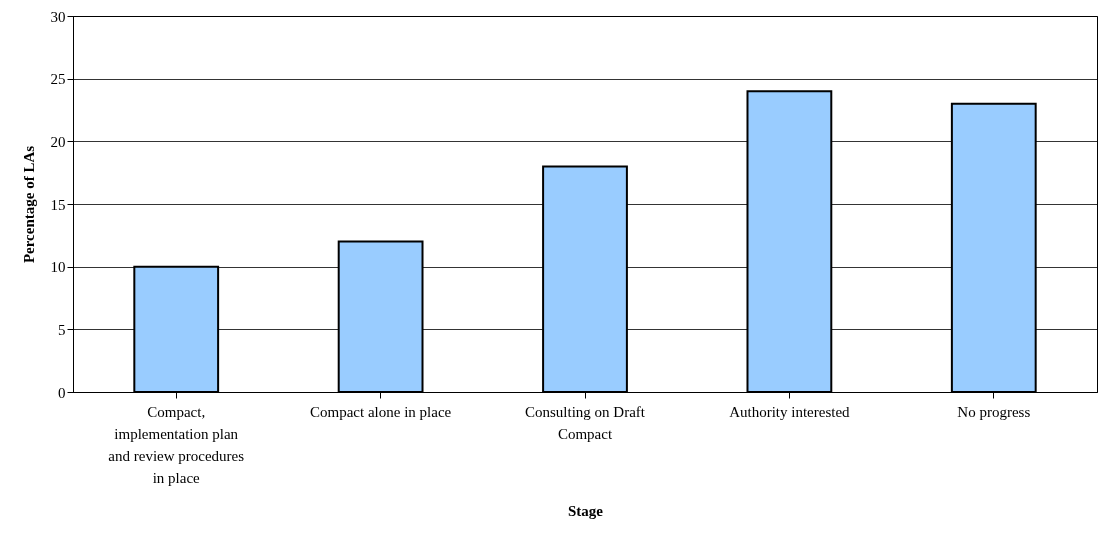 Image resolution: width=1109 pixels, height=553 pixels. I want to click on y-tick-label: 0, so click(62, 392).